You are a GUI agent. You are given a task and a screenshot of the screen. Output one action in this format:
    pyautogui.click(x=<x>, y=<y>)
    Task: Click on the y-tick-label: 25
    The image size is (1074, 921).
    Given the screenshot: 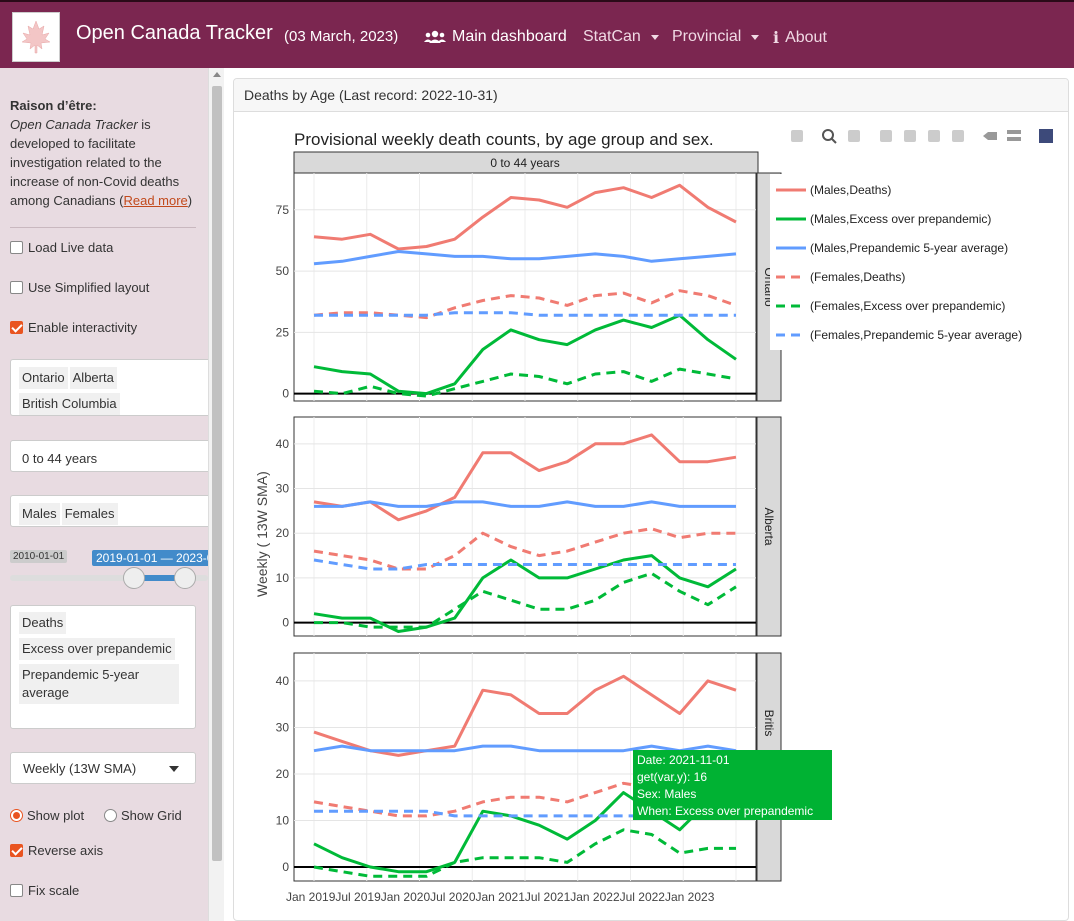 What is the action you would take?
    pyautogui.click(x=283, y=332)
    